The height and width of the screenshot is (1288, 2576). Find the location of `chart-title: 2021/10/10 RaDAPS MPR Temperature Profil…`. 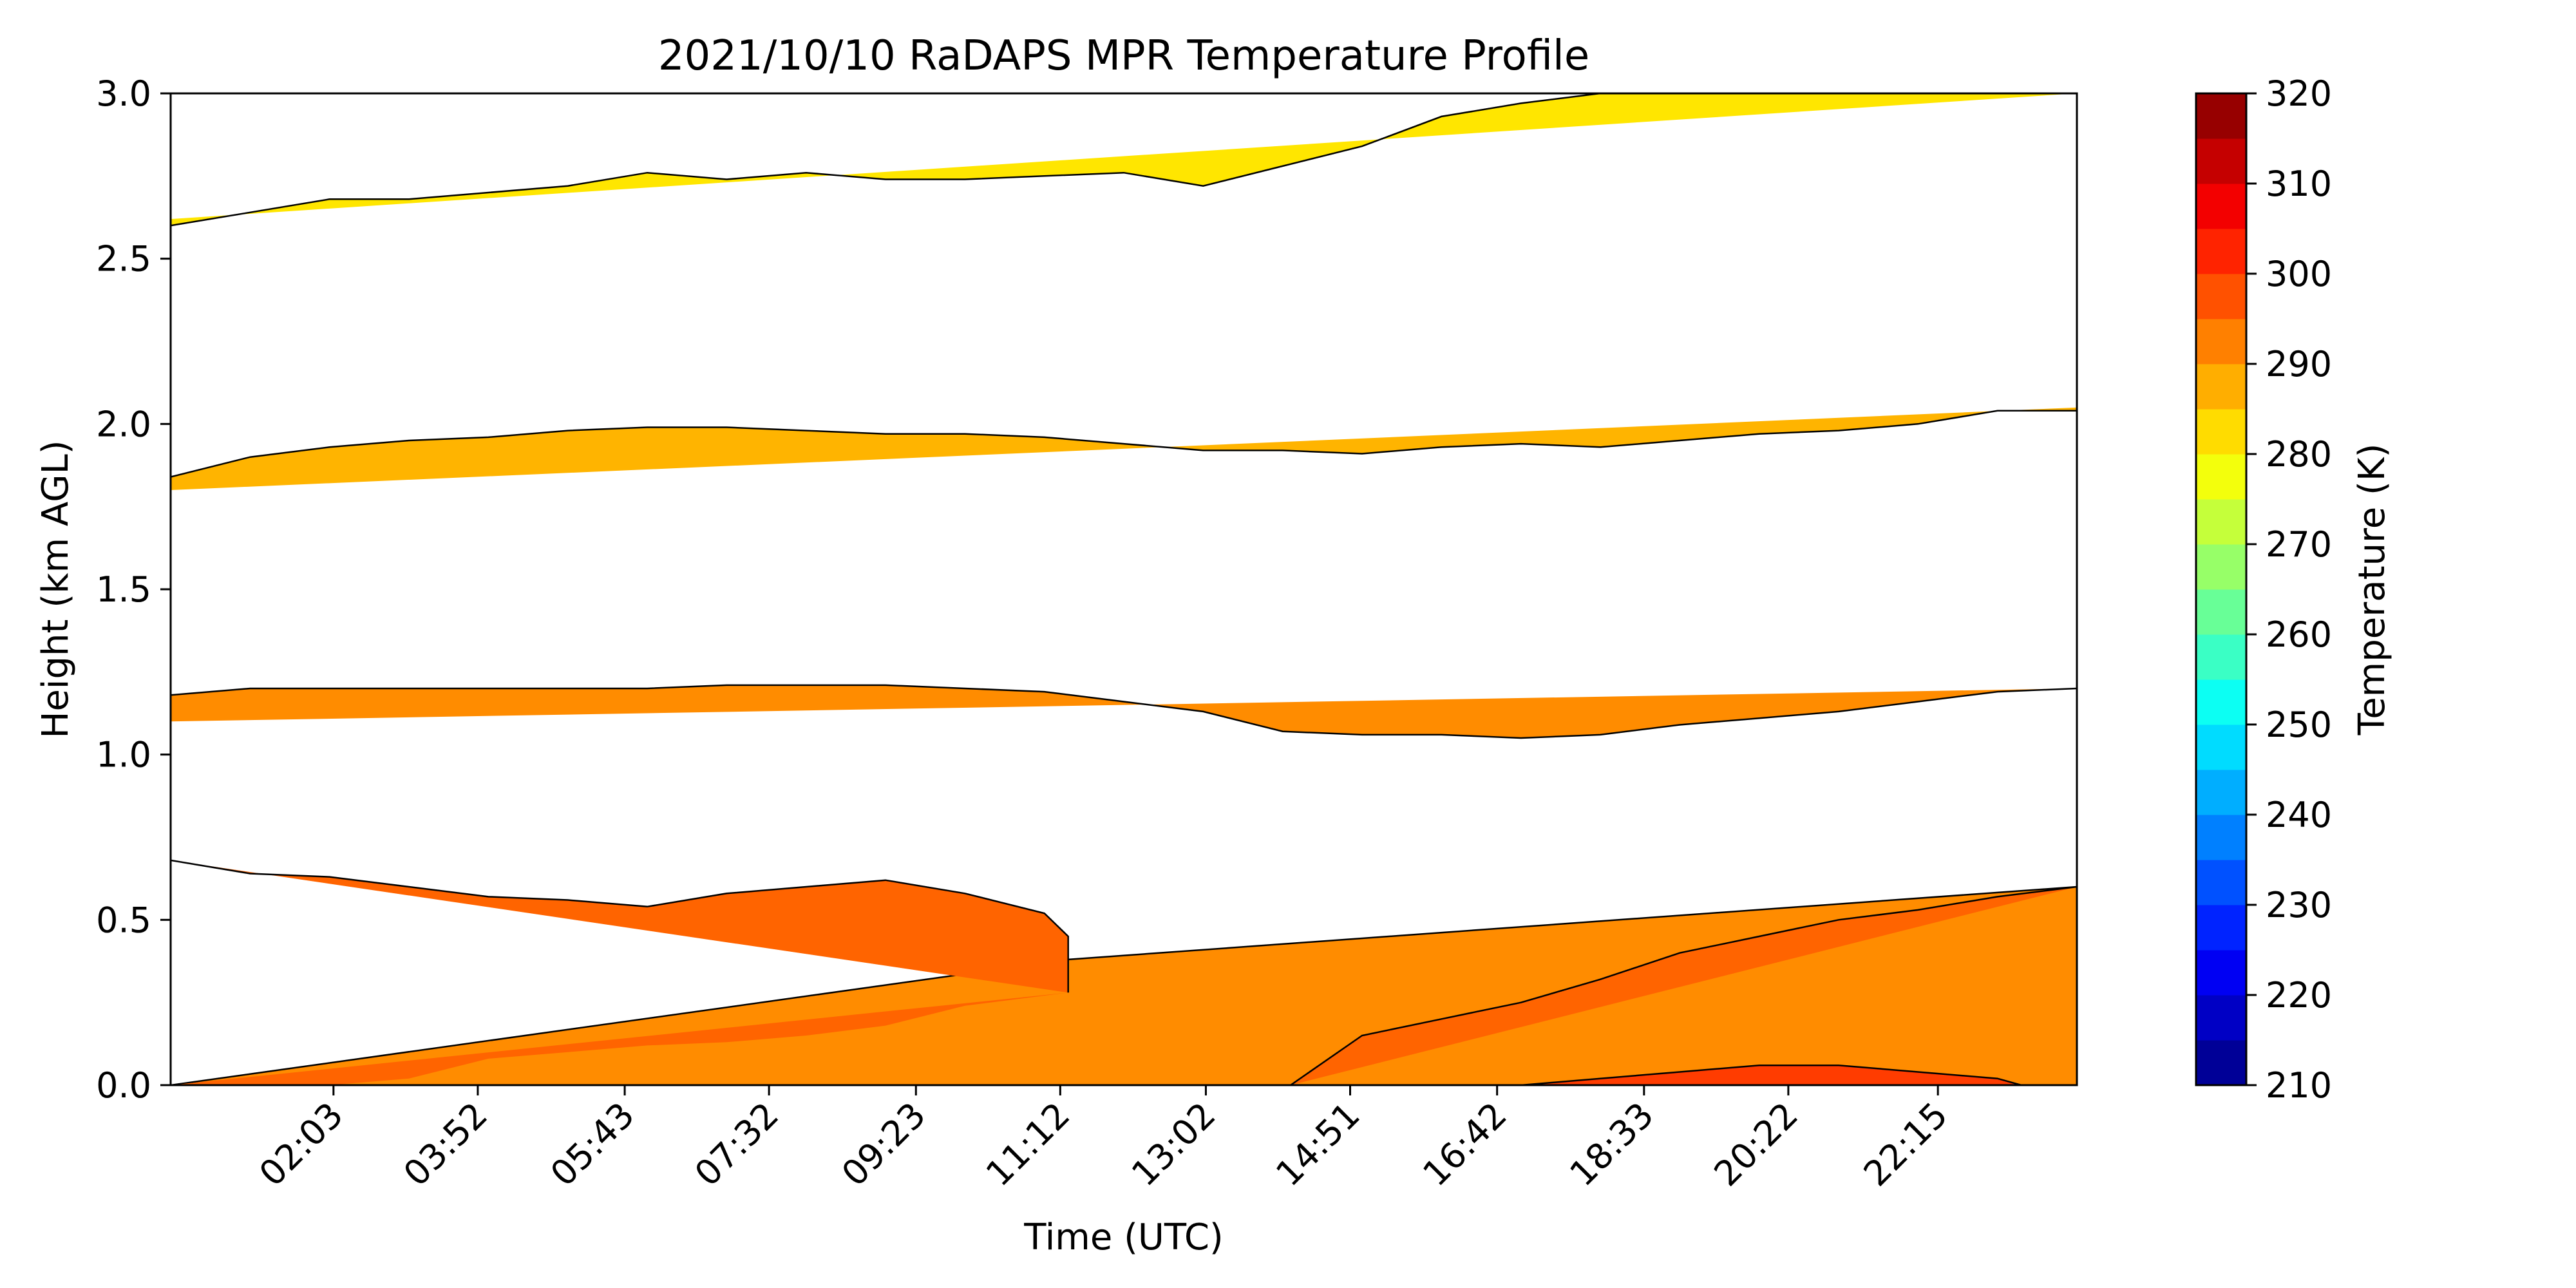

chart-title: 2021/10/10 RaDAPS MPR Temperature Profil… is located at coordinates (1124, 56).